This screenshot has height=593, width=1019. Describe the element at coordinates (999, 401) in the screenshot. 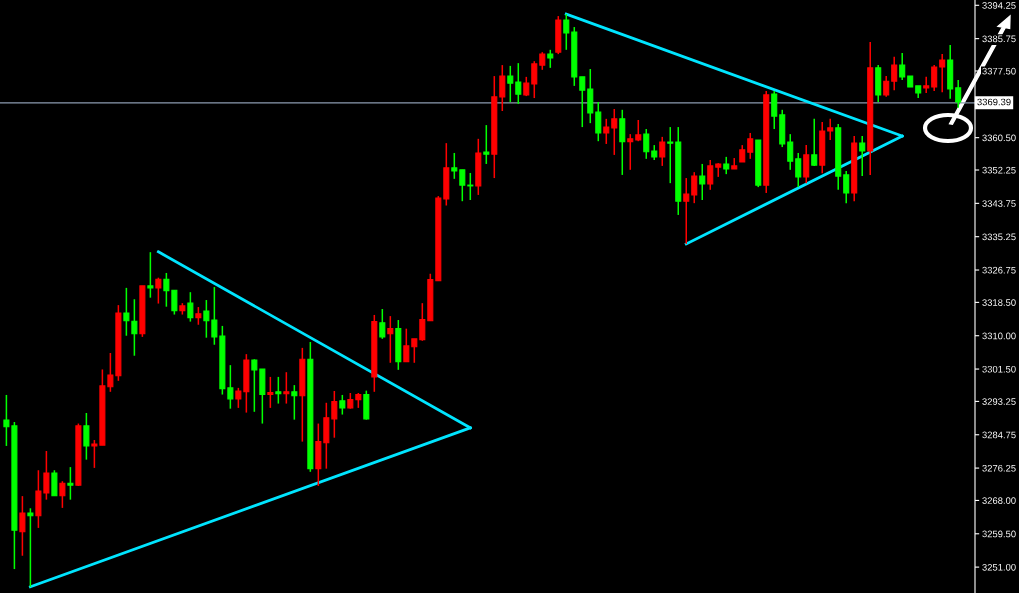

I see `y-tick-label: 3293.25` at that location.